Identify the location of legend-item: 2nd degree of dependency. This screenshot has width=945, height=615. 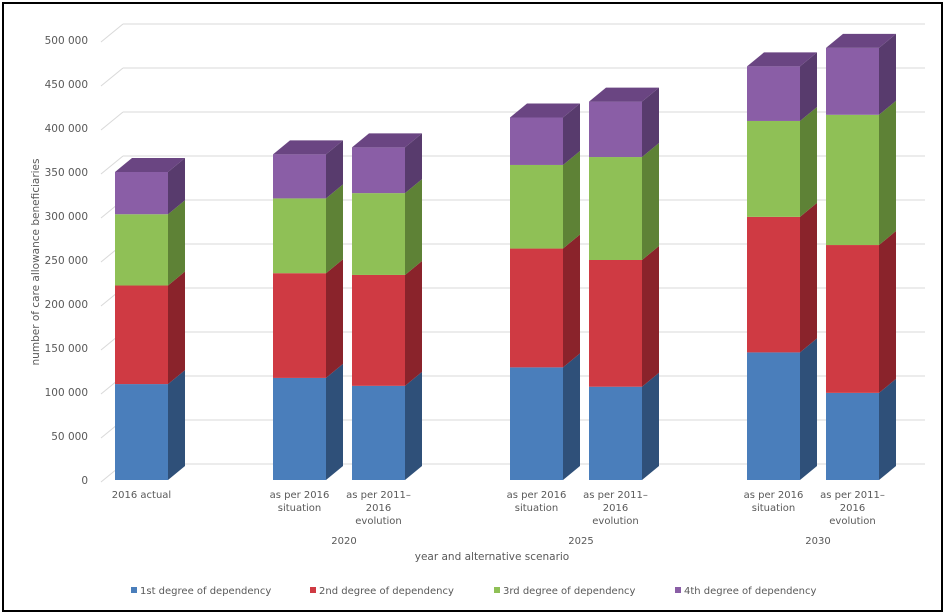
(382, 591).